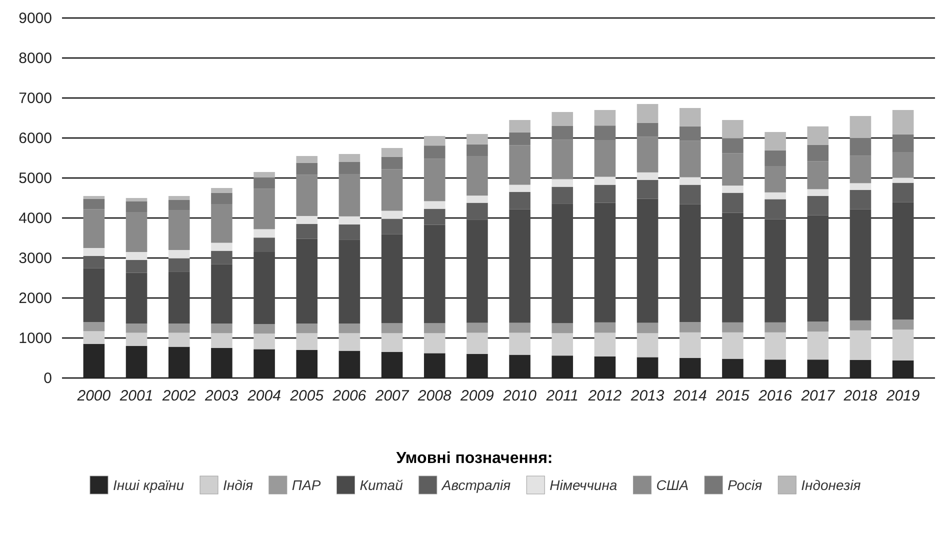 Image resolution: width=949 pixels, height=543 pixels. What do you see at coordinates (148, 485) in the screenshot?
I see `legend-label: Інші країни` at bounding box center [148, 485].